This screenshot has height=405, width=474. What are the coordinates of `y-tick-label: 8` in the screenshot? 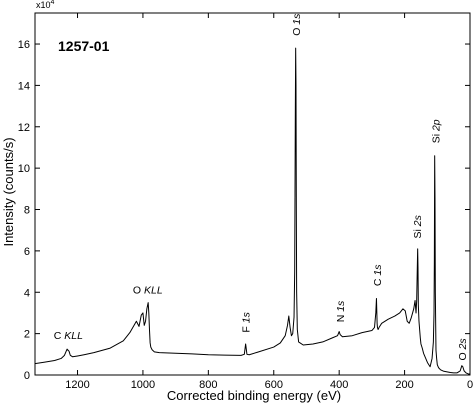 It's located at (27, 211).